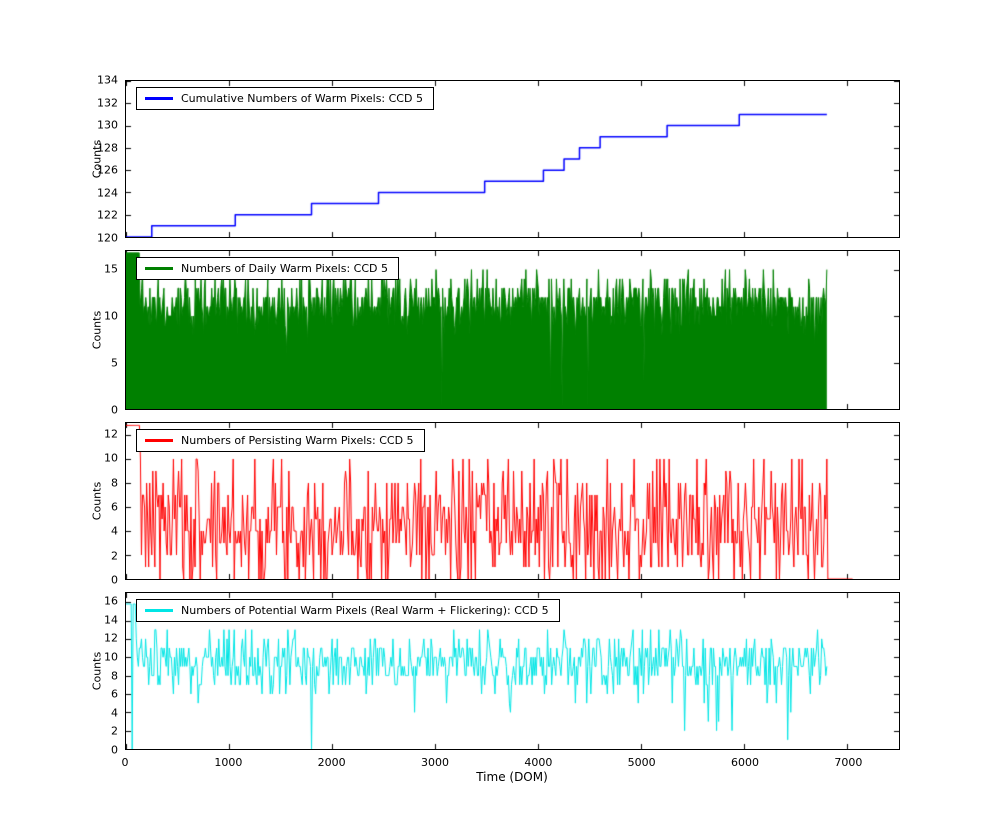 Image resolution: width=1000 pixels, height=832 pixels. What do you see at coordinates (111, 269) in the screenshot?
I see `y-tick-label: 15` at bounding box center [111, 269].